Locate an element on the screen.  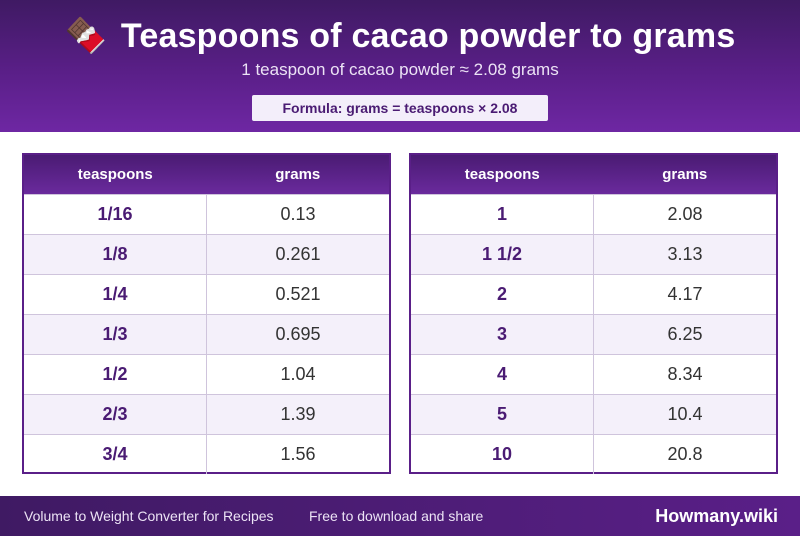
teaspoons-cell: 3 is located at coordinates (502, 333).